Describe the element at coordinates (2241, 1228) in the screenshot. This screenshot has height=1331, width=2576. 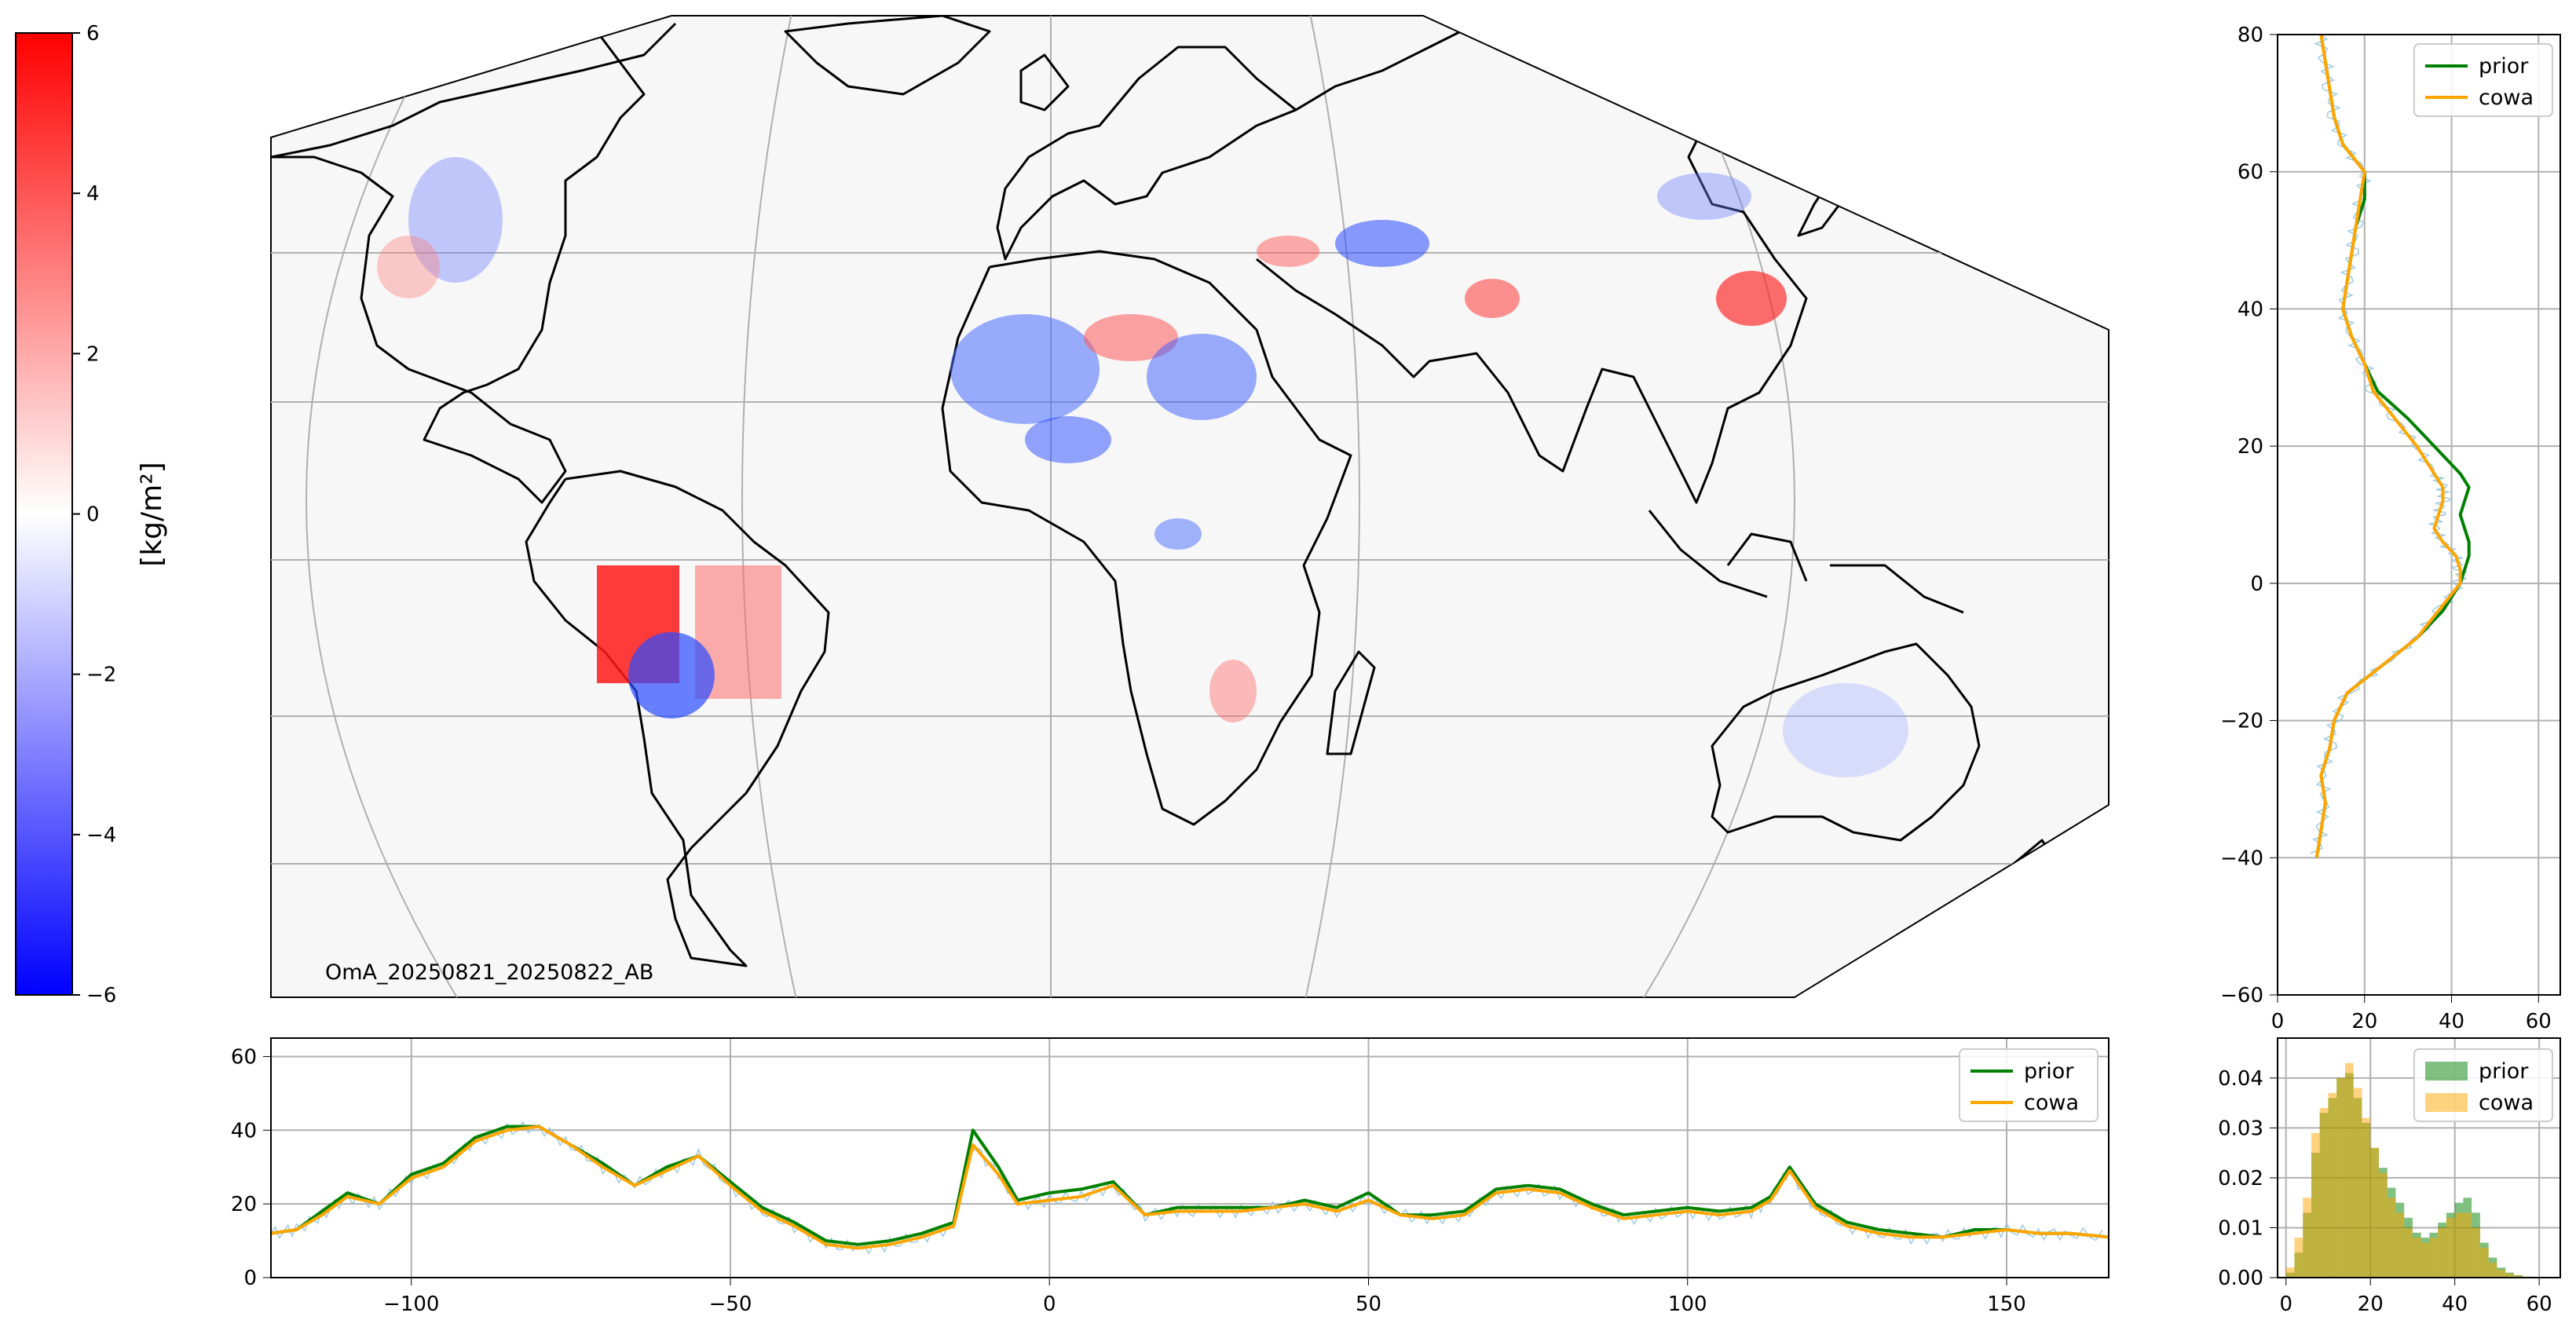
I see `y-tick-label: 0.01` at that location.